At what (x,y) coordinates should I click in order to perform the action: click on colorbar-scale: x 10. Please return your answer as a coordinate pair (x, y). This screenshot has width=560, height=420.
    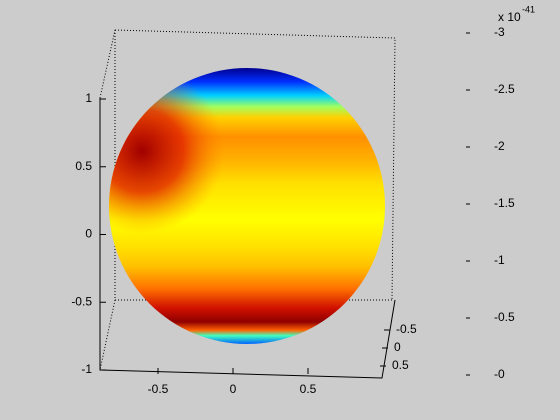
    Looking at the image, I should click on (509, 17).